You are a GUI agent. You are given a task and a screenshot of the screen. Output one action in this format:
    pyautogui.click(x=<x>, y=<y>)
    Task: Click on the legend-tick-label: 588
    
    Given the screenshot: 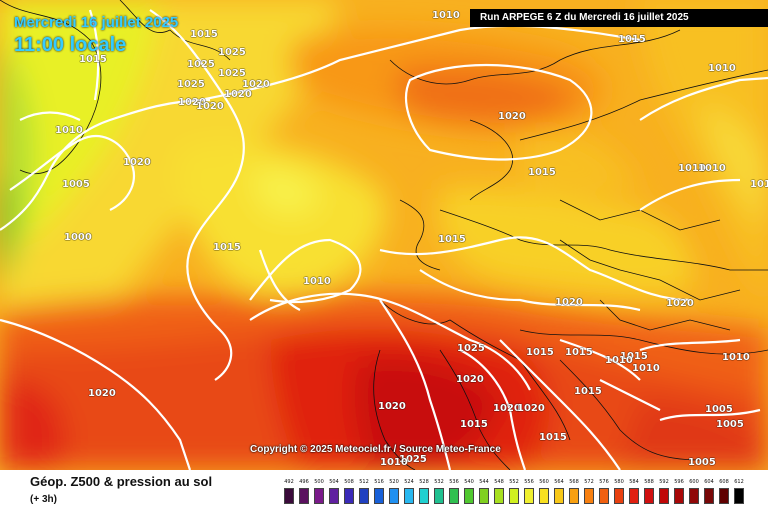 What is the action you would take?
    pyautogui.click(x=649, y=482)
    